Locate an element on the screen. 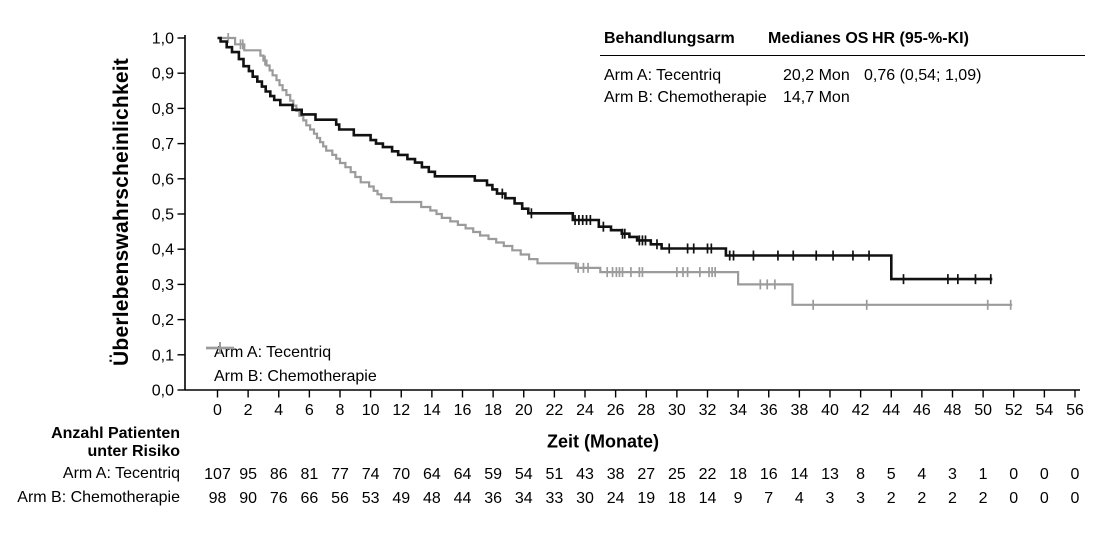  risk-count-arm-a: 5 is located at coordinates (891, 474).